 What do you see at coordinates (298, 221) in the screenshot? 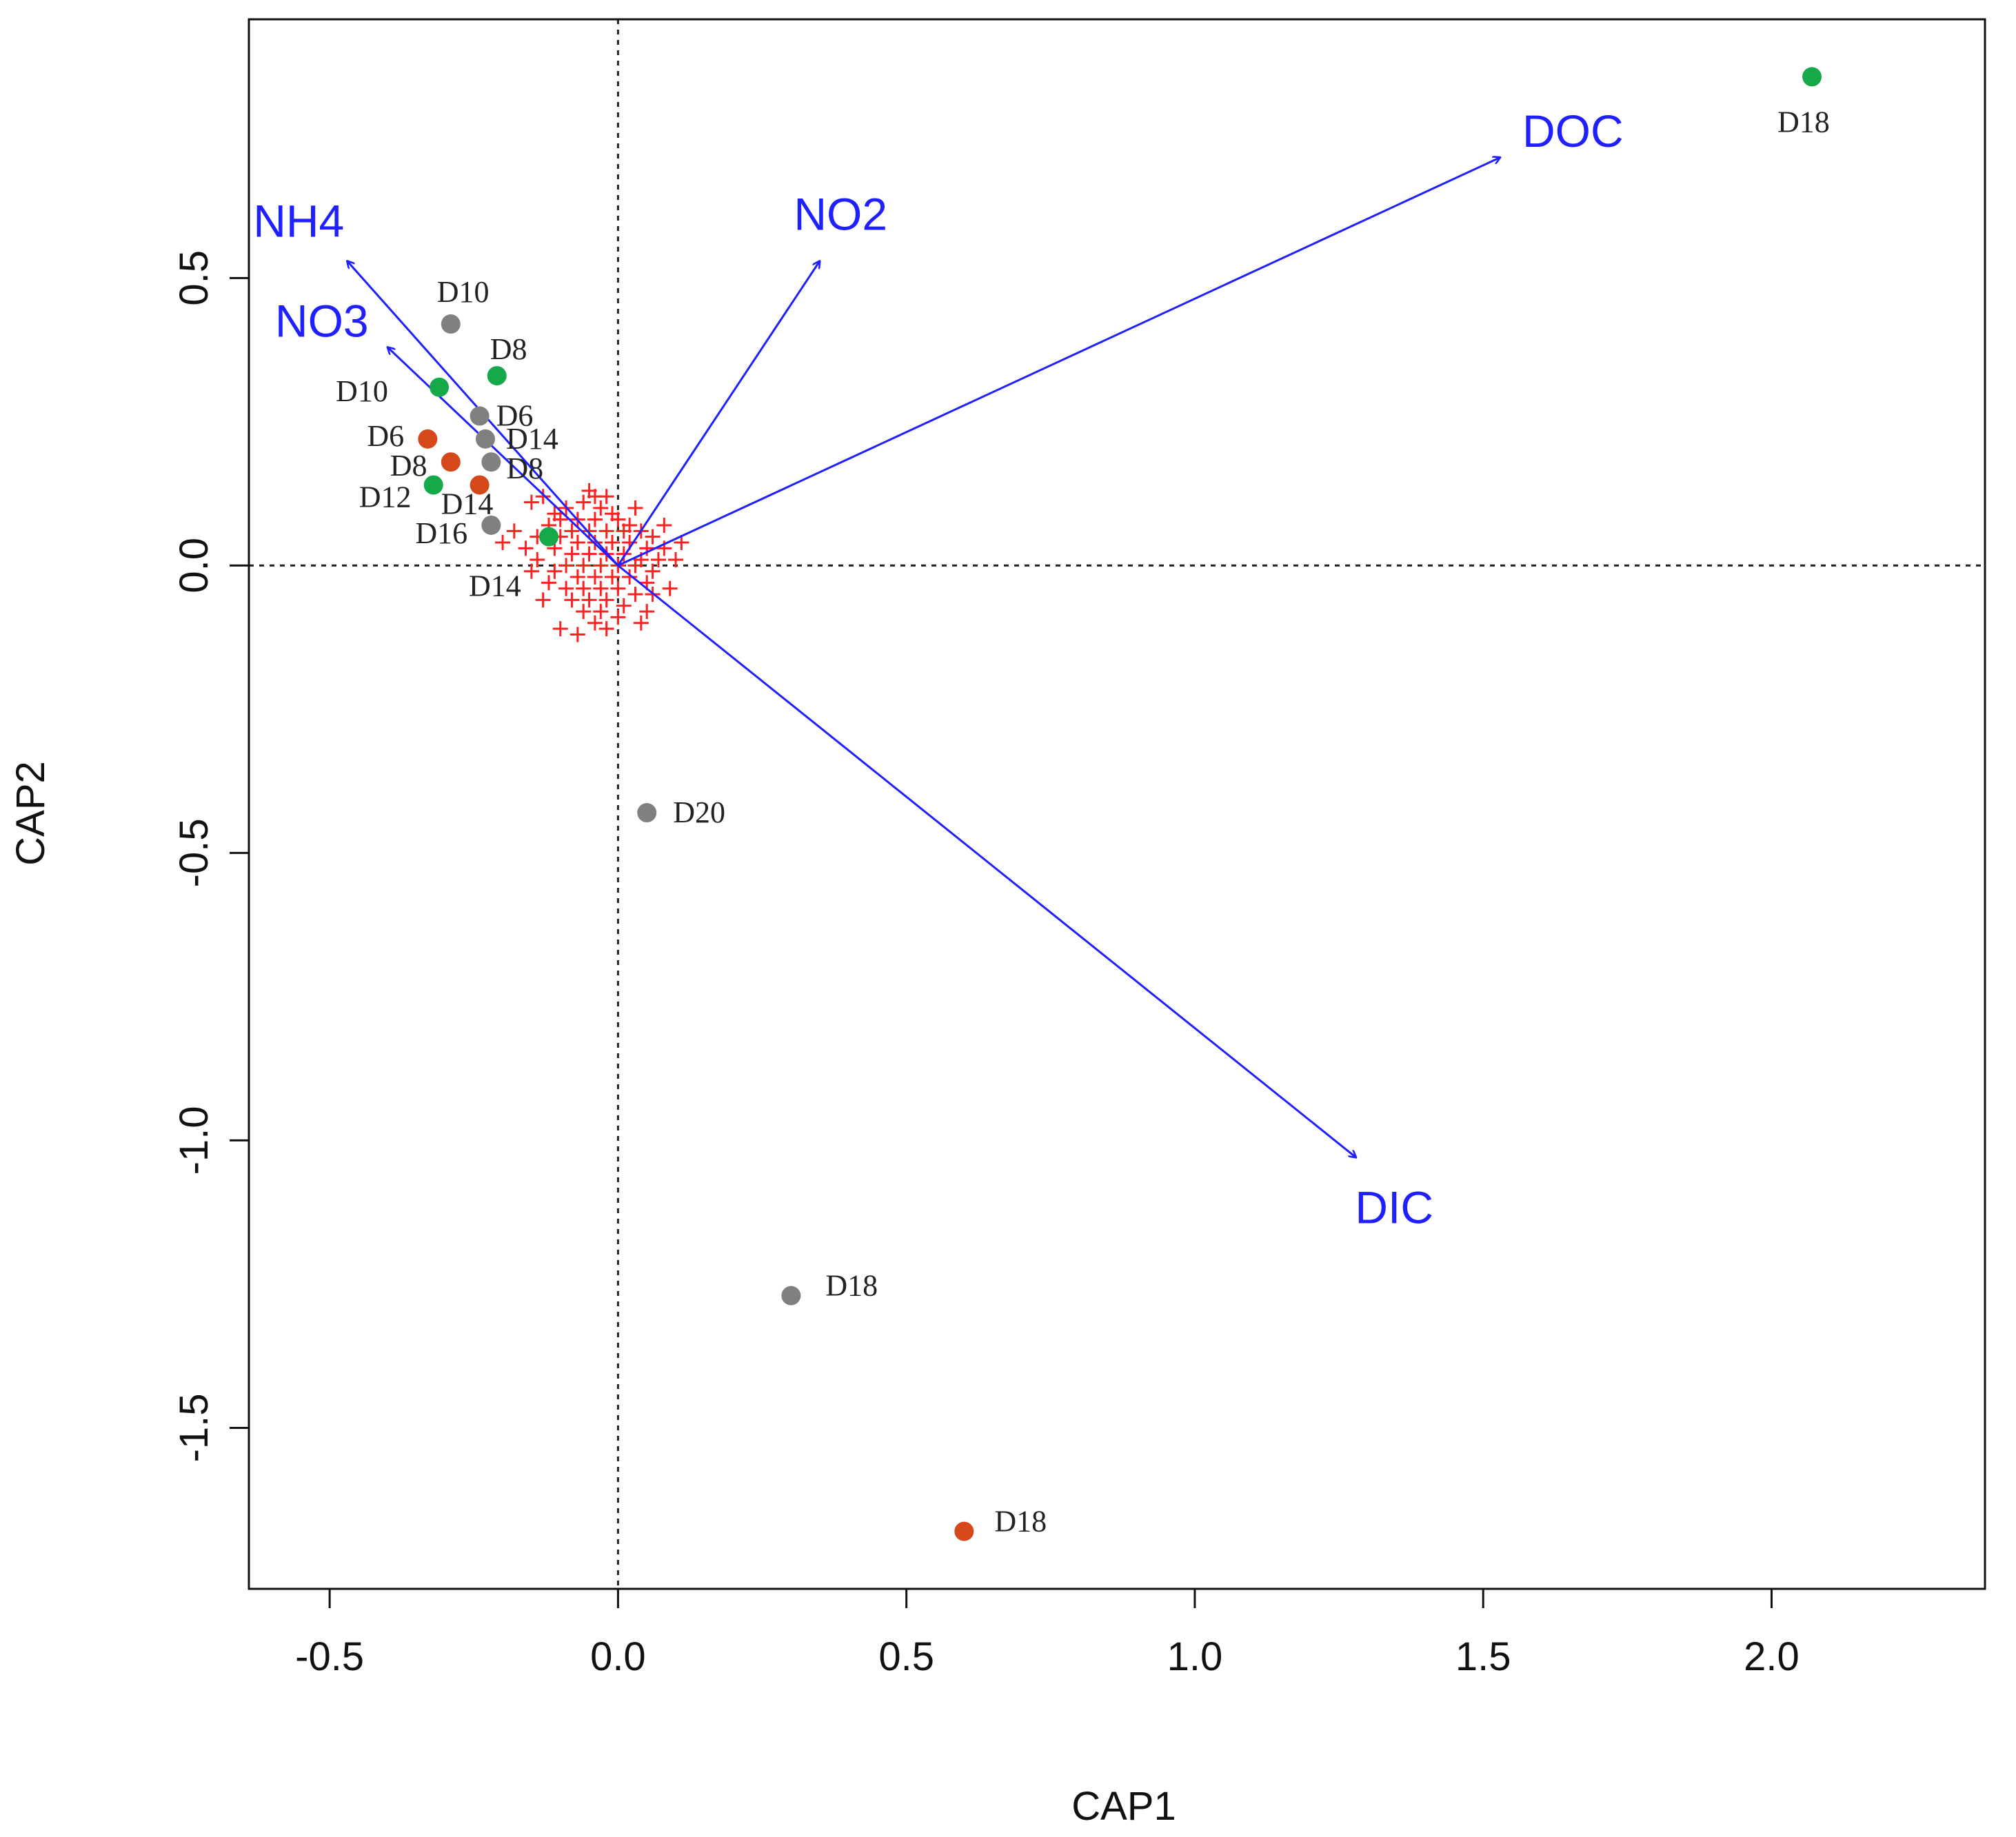
I see `vector-label-nh4: NH4` at bounding box center [298, 221].